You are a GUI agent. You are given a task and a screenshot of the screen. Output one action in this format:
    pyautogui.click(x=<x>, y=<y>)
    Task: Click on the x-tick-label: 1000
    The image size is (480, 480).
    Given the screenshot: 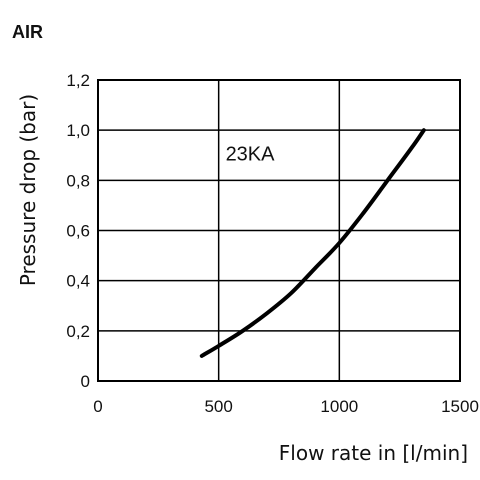 What is the action you would take?
    pyautogui.click(x=339, y=406)
    